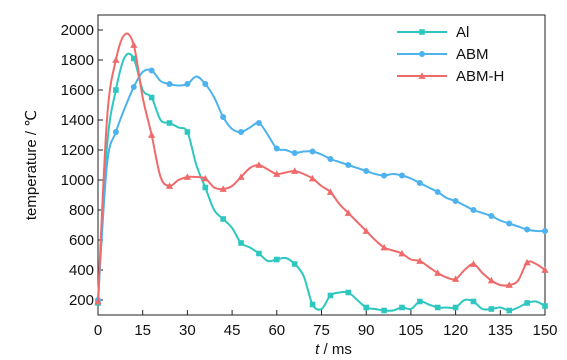 This screenshot has height=360, width=567. I want to click on x-tick-label: 30, so click(187, 330).